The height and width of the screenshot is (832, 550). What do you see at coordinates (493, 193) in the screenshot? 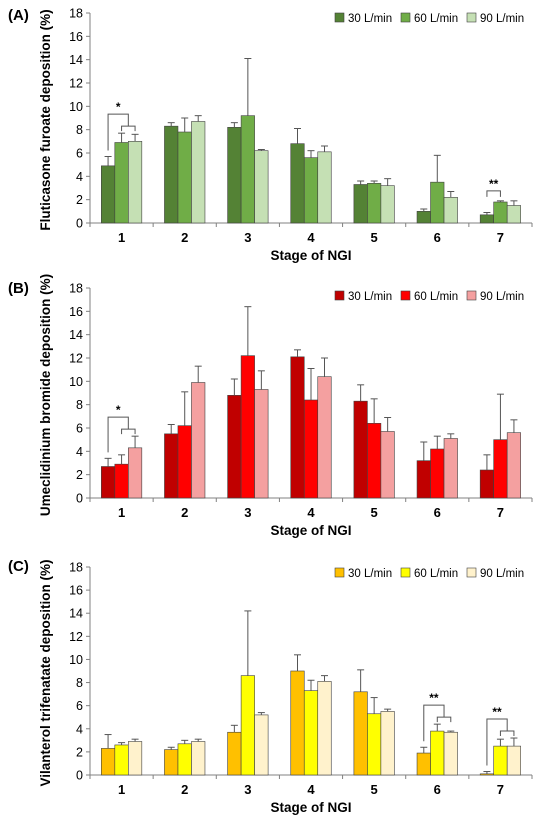
I see `bracket` at bounding box center [493, 193].